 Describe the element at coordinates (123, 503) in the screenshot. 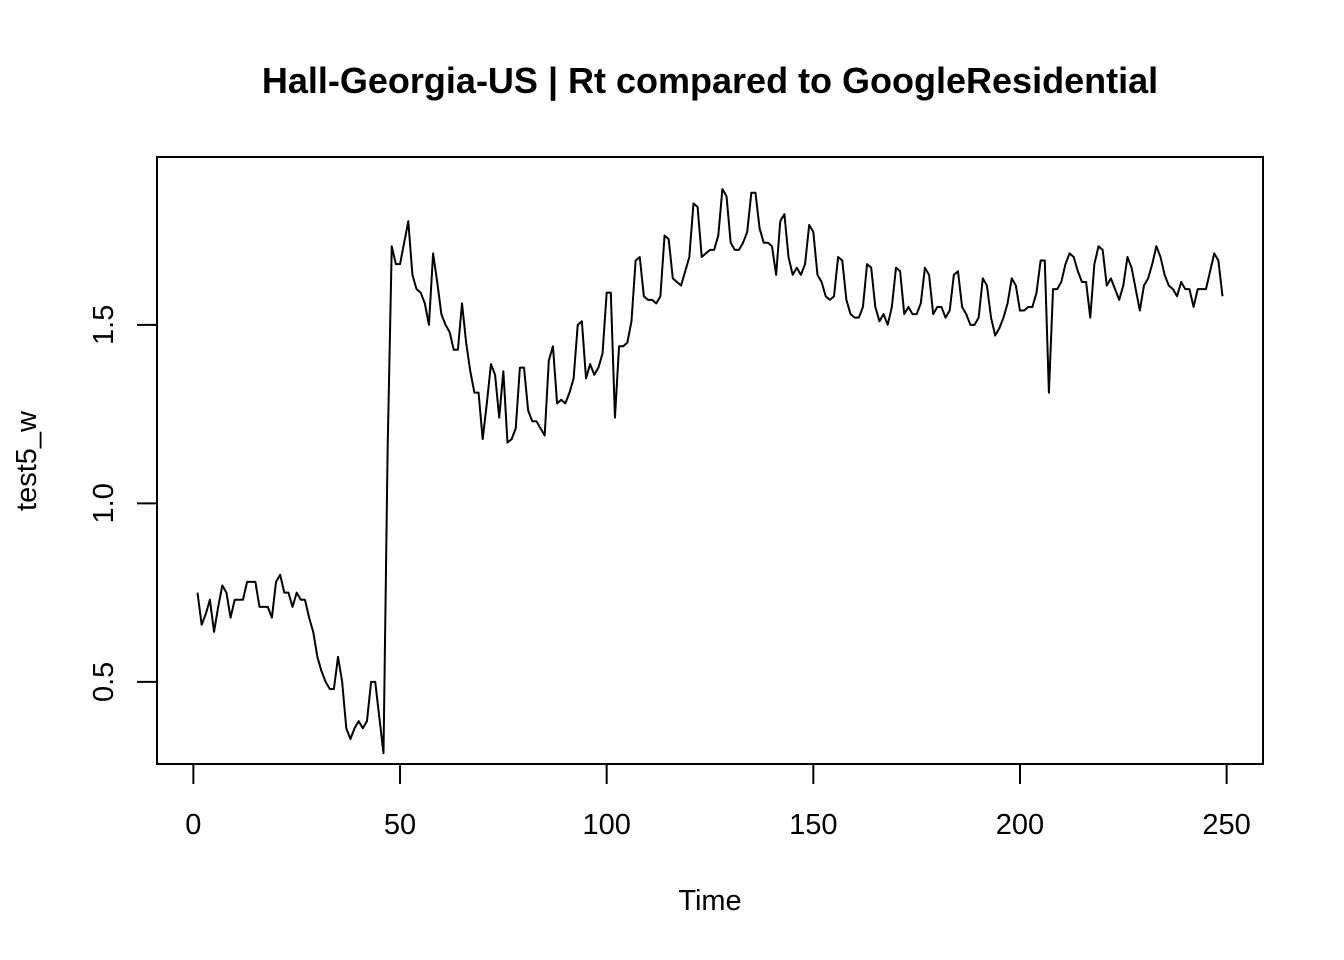

I see `y-axis: 0.5 1.0 1.5` at that location.